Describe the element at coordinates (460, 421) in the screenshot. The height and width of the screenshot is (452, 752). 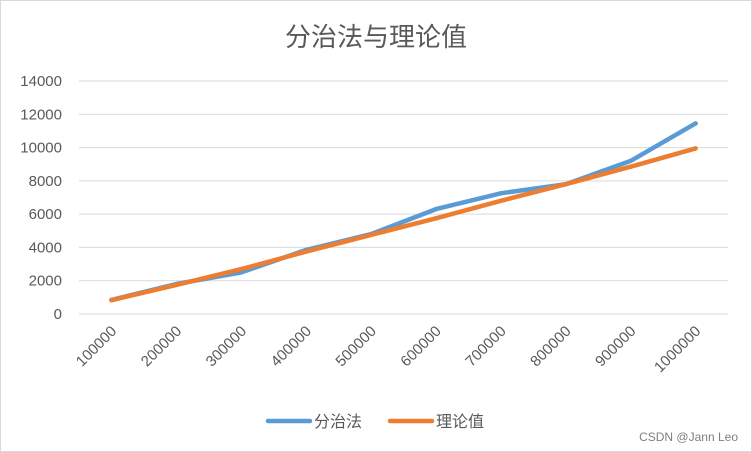
I see `legend-label: 理论值` at that location.